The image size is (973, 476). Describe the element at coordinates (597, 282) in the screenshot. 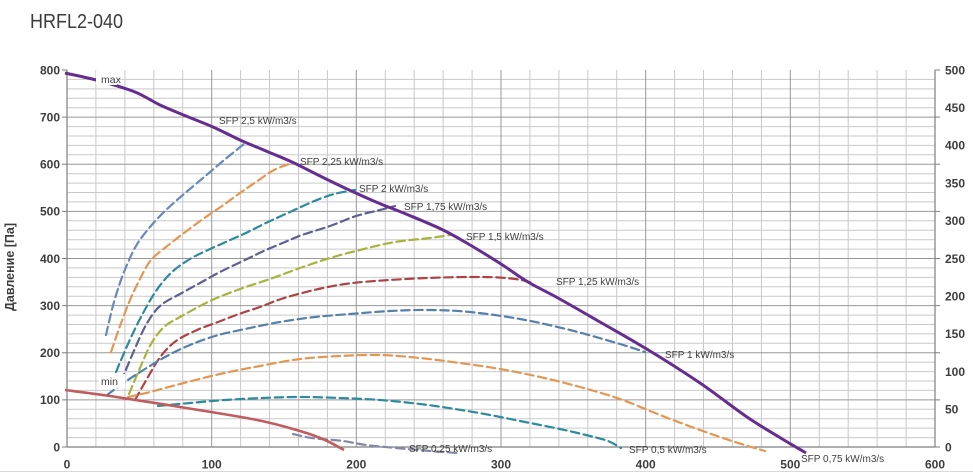

I see `svg-text: SFP 1,25 kW/m3/s` at that location.